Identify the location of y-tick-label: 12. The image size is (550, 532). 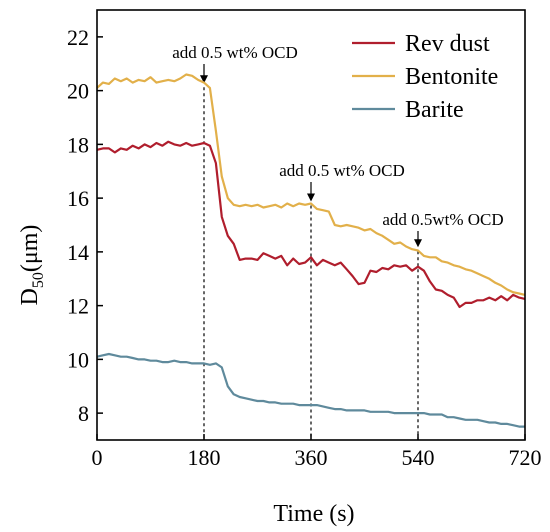
(78, 306).